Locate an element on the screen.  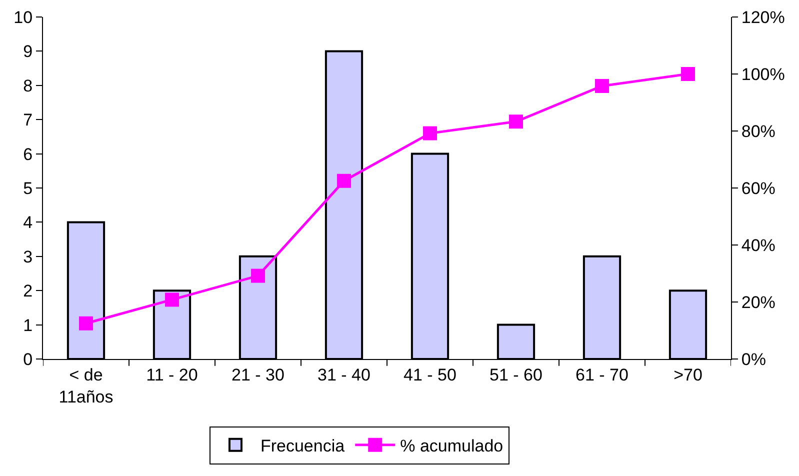
y-tick-label: 7 is located at coordinates (28, 120).